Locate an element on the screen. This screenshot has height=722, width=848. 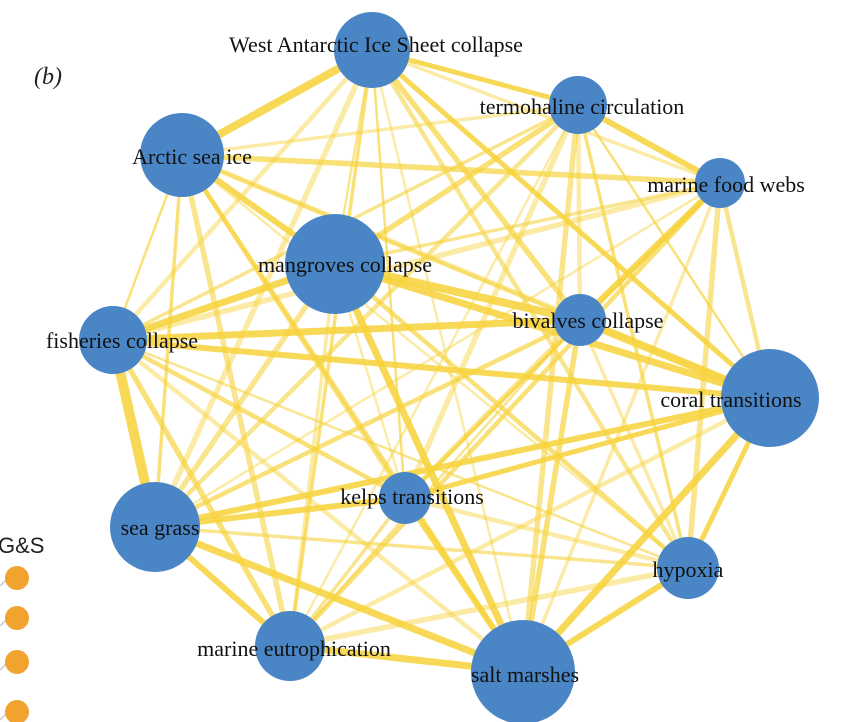
edge-fisheries-collapse-coral-transitions is located at coordinates (441, 369).